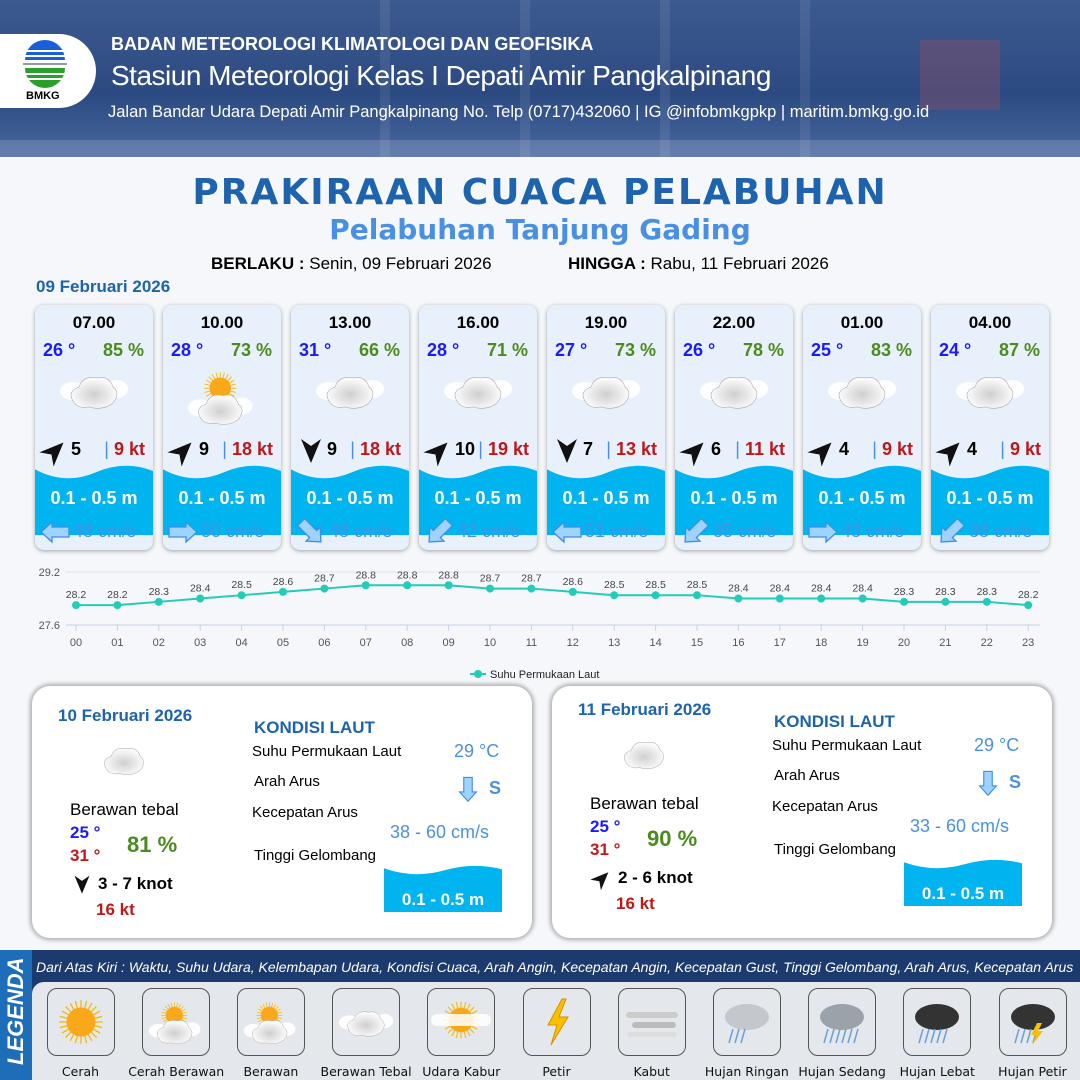  What do you see at coordinates (780, 643) in the screenshot?
I see `x-tick-label: 17` at bounding box center [780, 643].